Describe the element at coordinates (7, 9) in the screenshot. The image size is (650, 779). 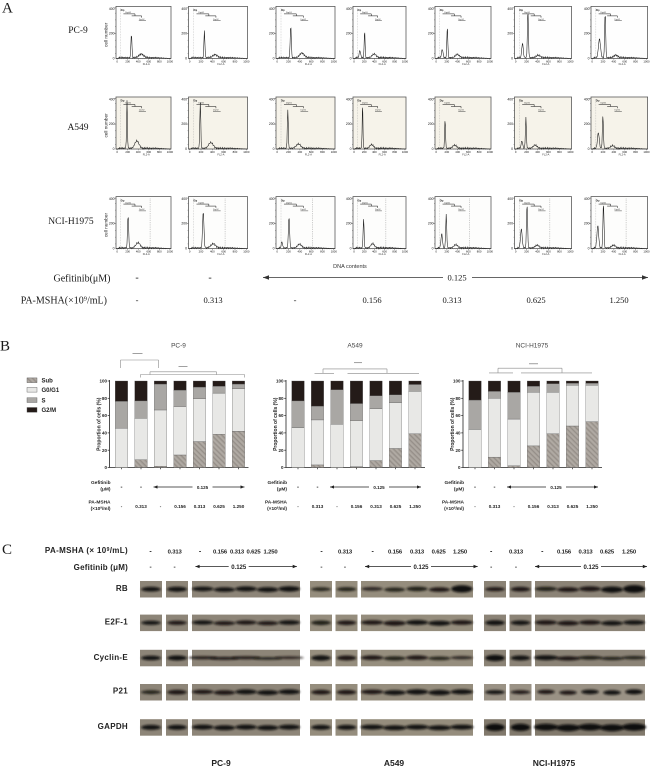
I see `svg-text: A` at that location.